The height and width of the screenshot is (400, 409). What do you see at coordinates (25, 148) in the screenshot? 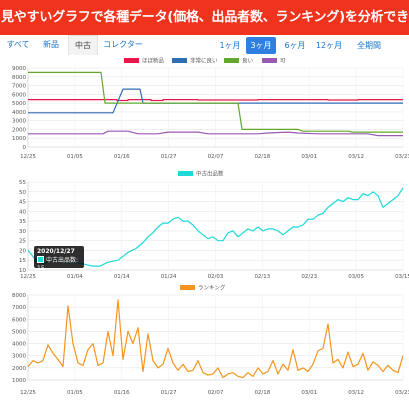
I see `y-tick-label: 0` at bounding box center [25, 148].